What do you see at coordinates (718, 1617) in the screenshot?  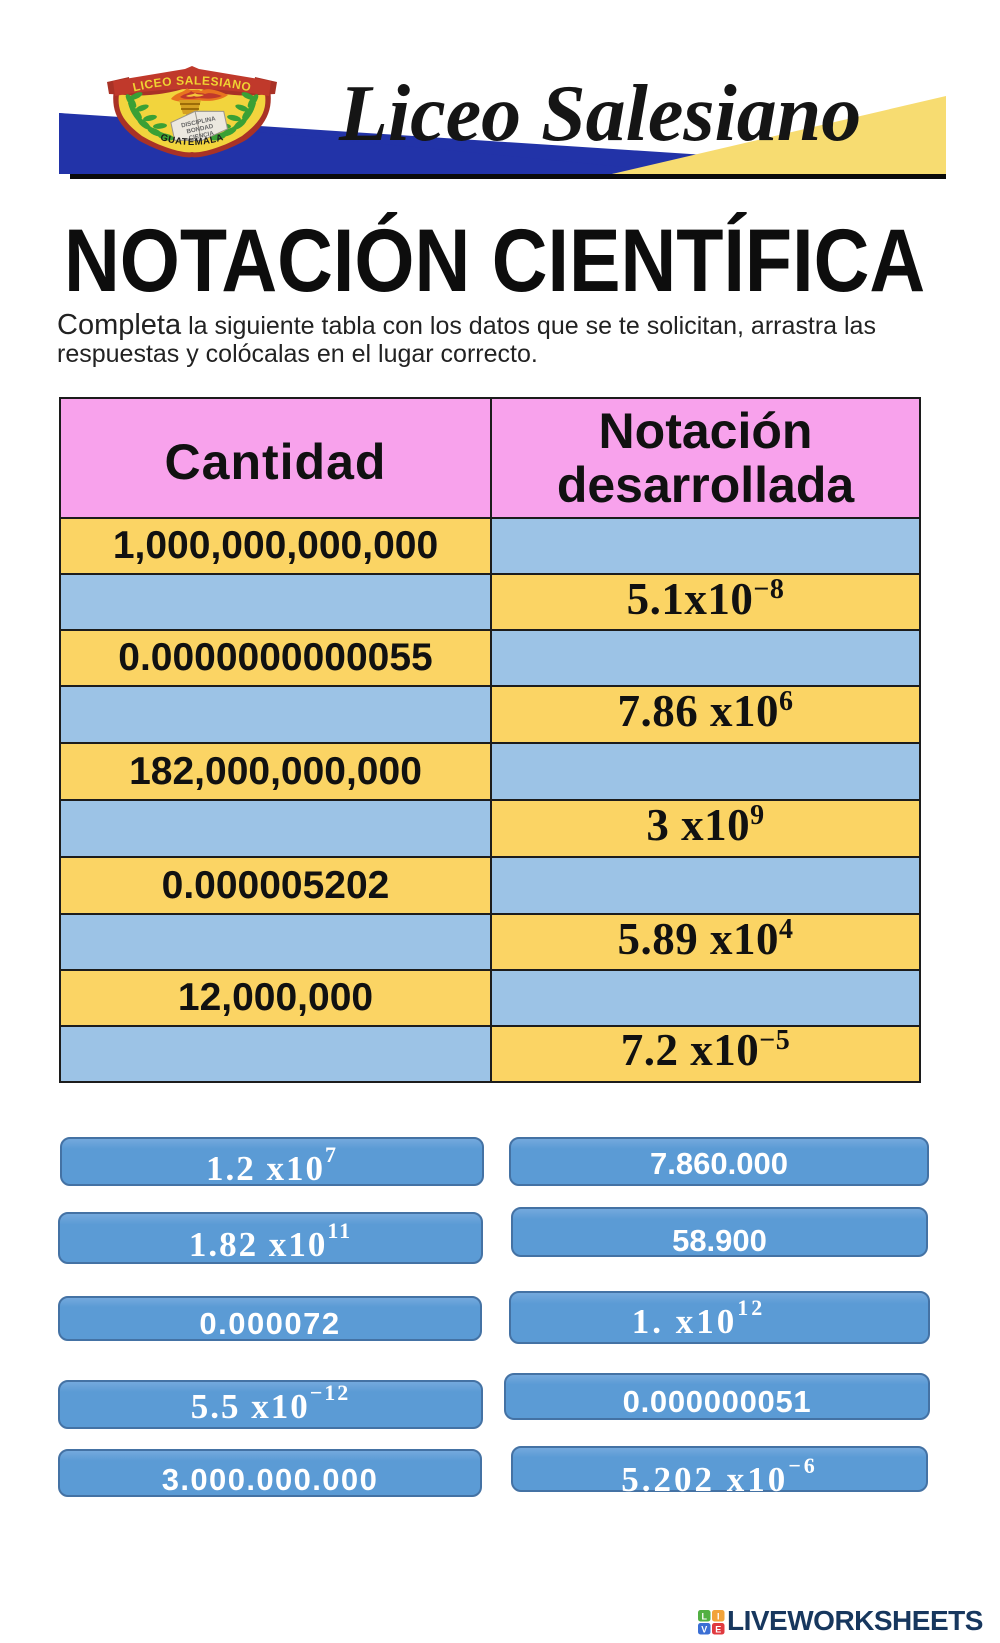 I see `svg-text: I` at bounding box center [718, 1617].